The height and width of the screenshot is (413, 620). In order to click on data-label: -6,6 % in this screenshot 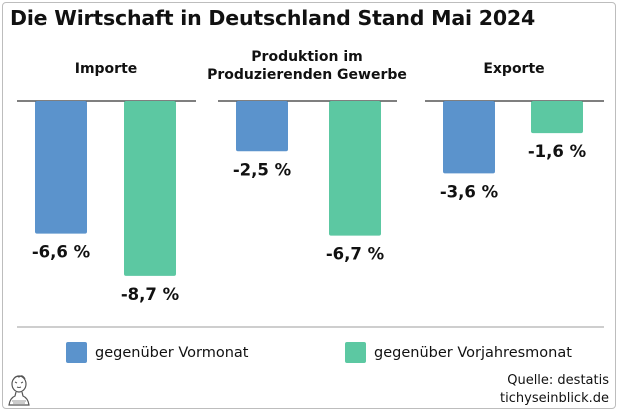, I will do `click(61, 252)`.